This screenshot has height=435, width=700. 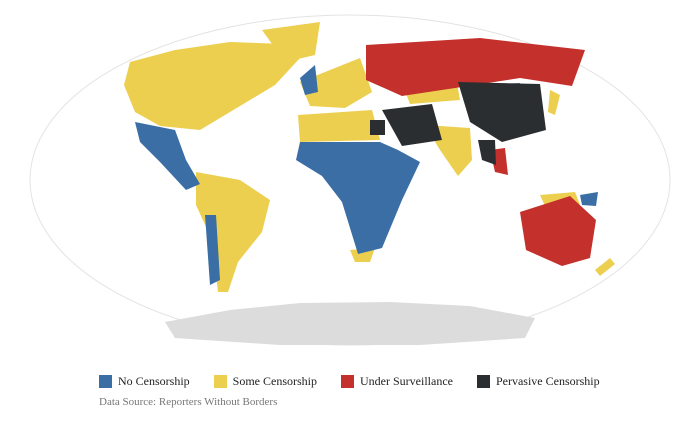 I want to click on legend-item-no-censorship: No Censorship, so click(x=144, y=381).